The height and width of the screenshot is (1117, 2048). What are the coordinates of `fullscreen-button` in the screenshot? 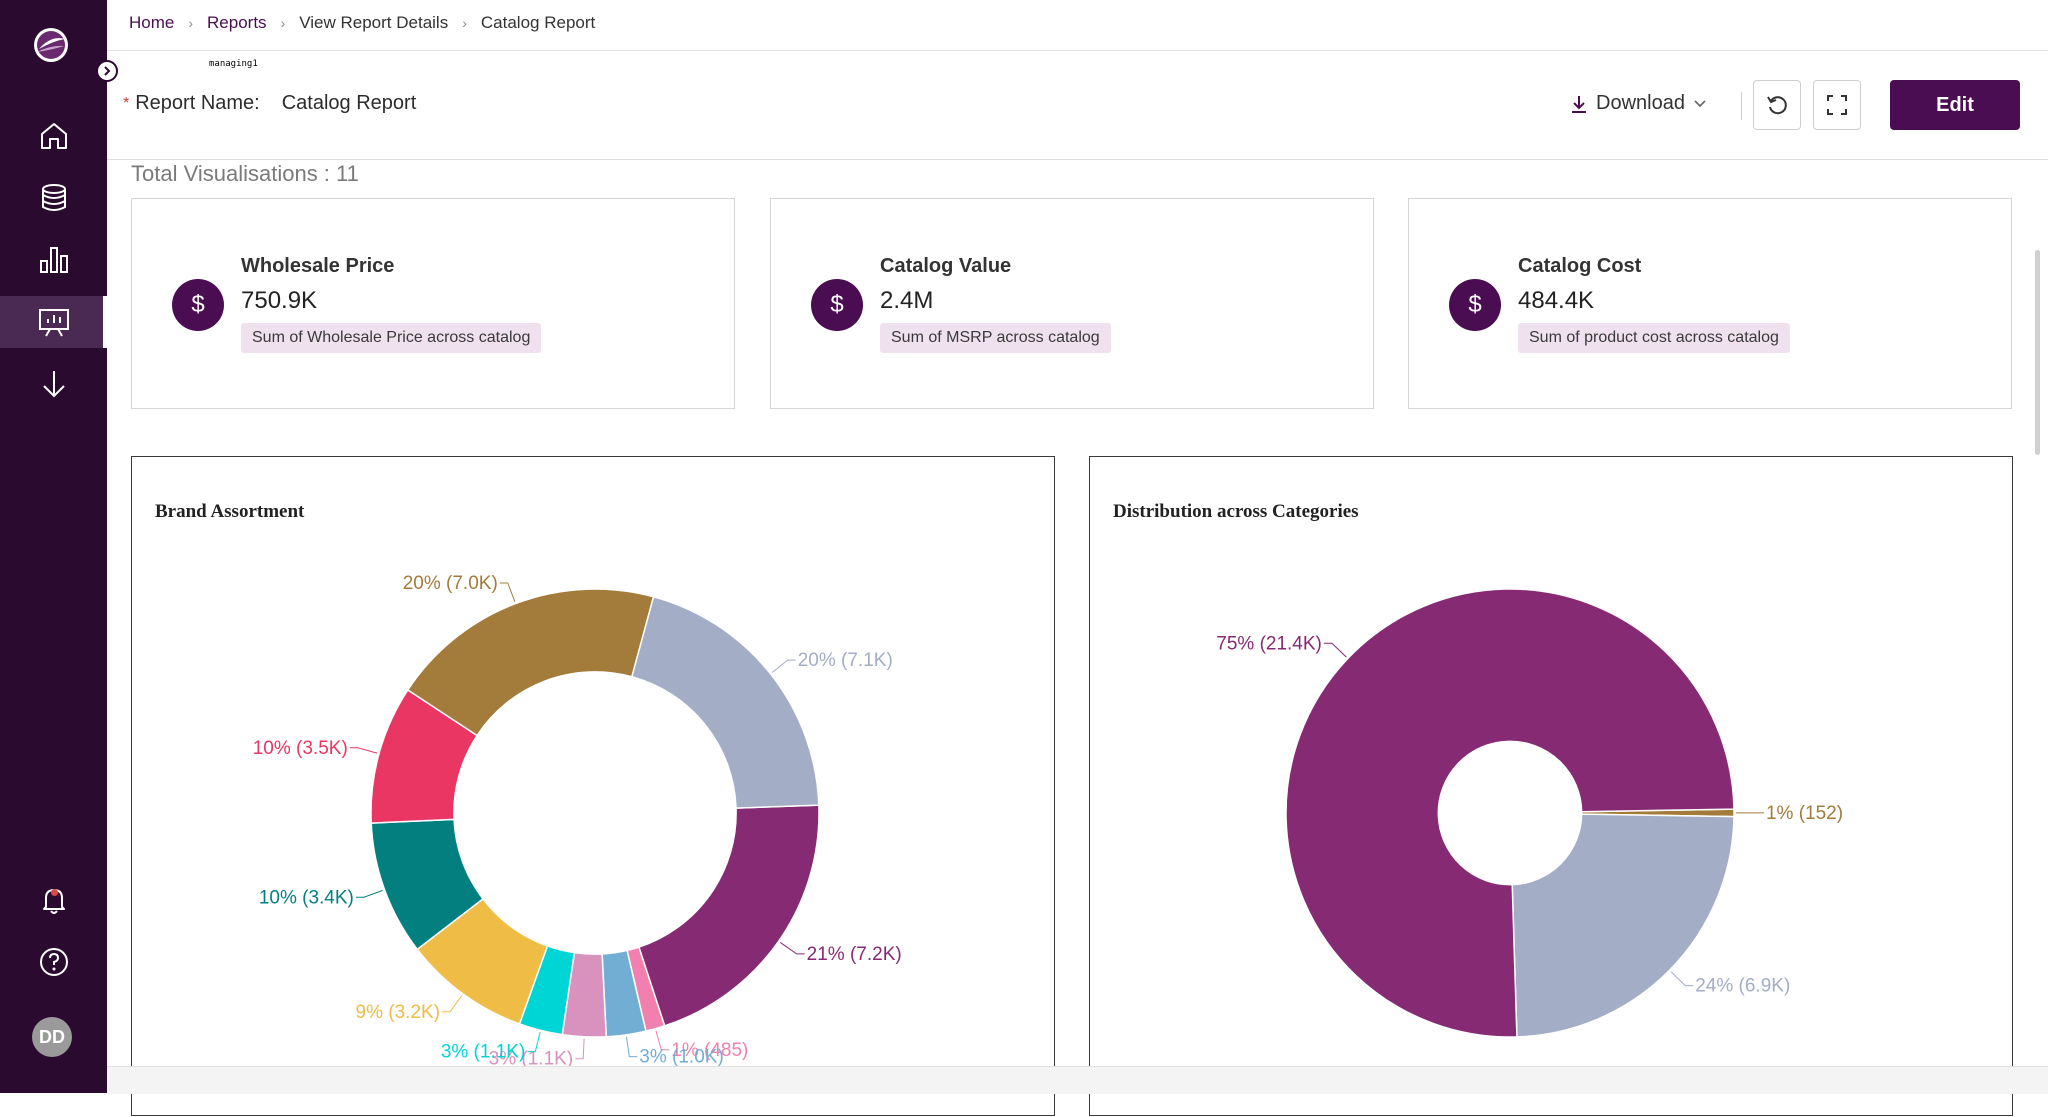 It's located at (1837, 105).